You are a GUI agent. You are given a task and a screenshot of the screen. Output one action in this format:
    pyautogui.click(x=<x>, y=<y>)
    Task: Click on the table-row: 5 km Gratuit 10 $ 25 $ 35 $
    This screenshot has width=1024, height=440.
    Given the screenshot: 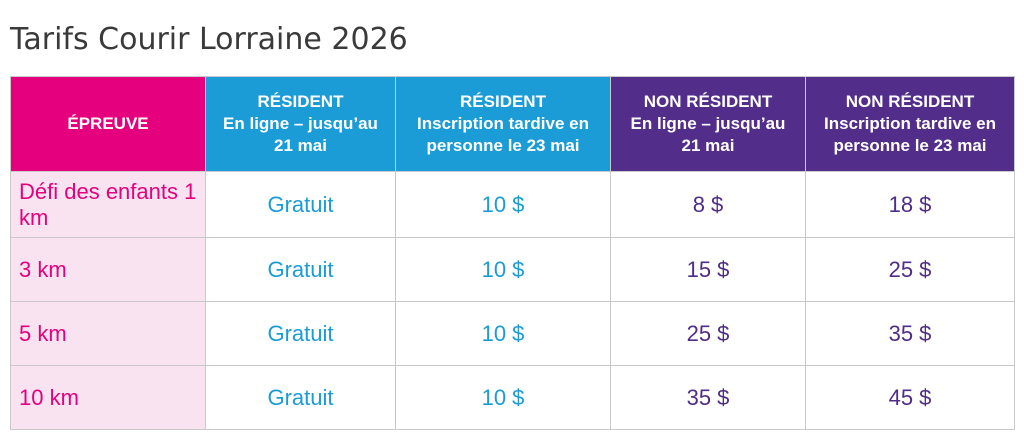 What is the action you would take?
    pyautogui.click(x=512, y=333)
    